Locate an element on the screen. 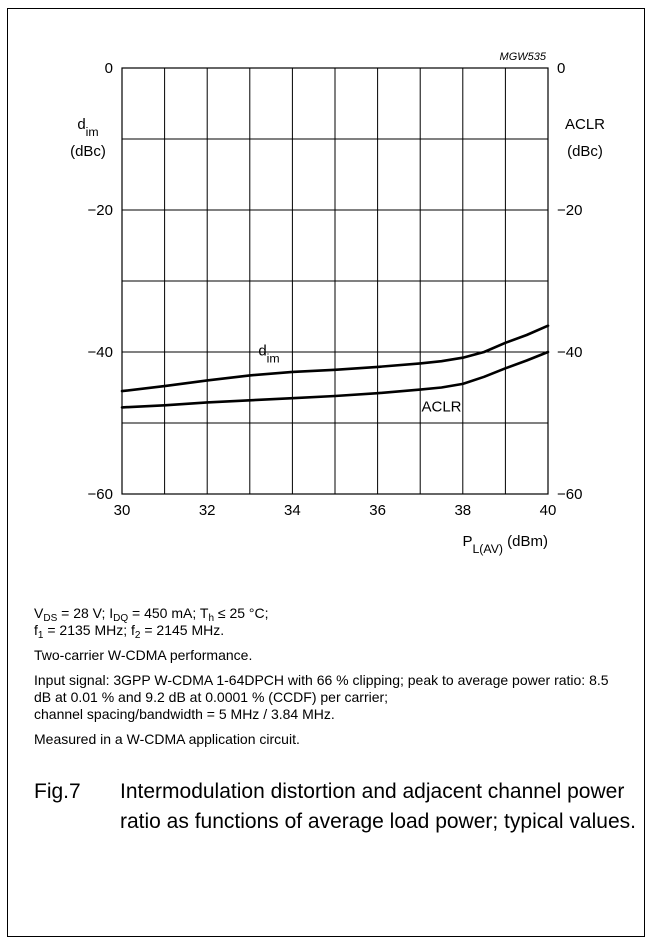 This screenshot has width=655, height=945. figure-code: MGW535 is located at coordinates (523, 57).